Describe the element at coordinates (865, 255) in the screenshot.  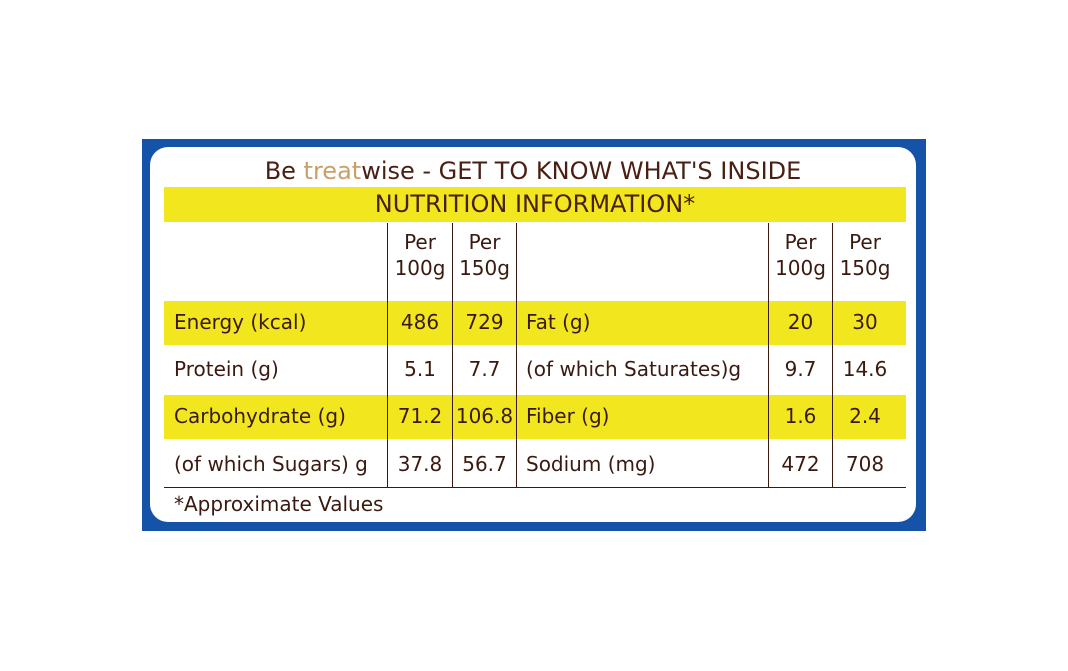
I see `header-right-per-150g: Per 150g` at that location.